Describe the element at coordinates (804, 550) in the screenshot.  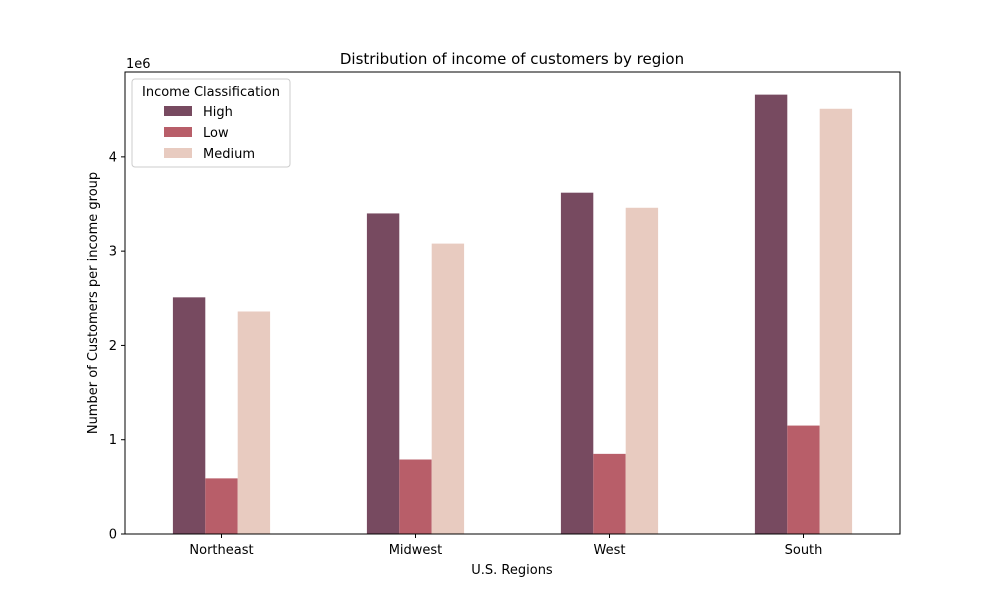
I see `x-tick-label: South` at that location.